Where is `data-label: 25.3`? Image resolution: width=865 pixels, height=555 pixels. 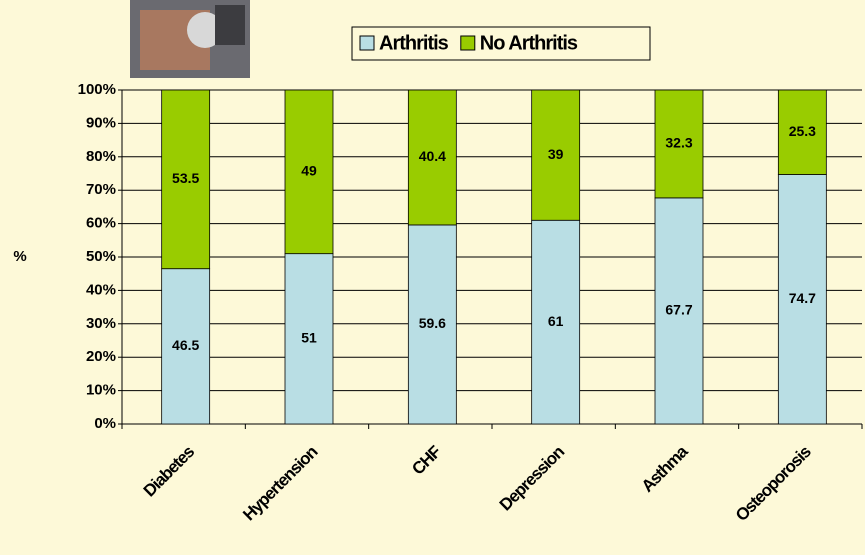
data-label: 25.3 is located at coordinates (802, 131).